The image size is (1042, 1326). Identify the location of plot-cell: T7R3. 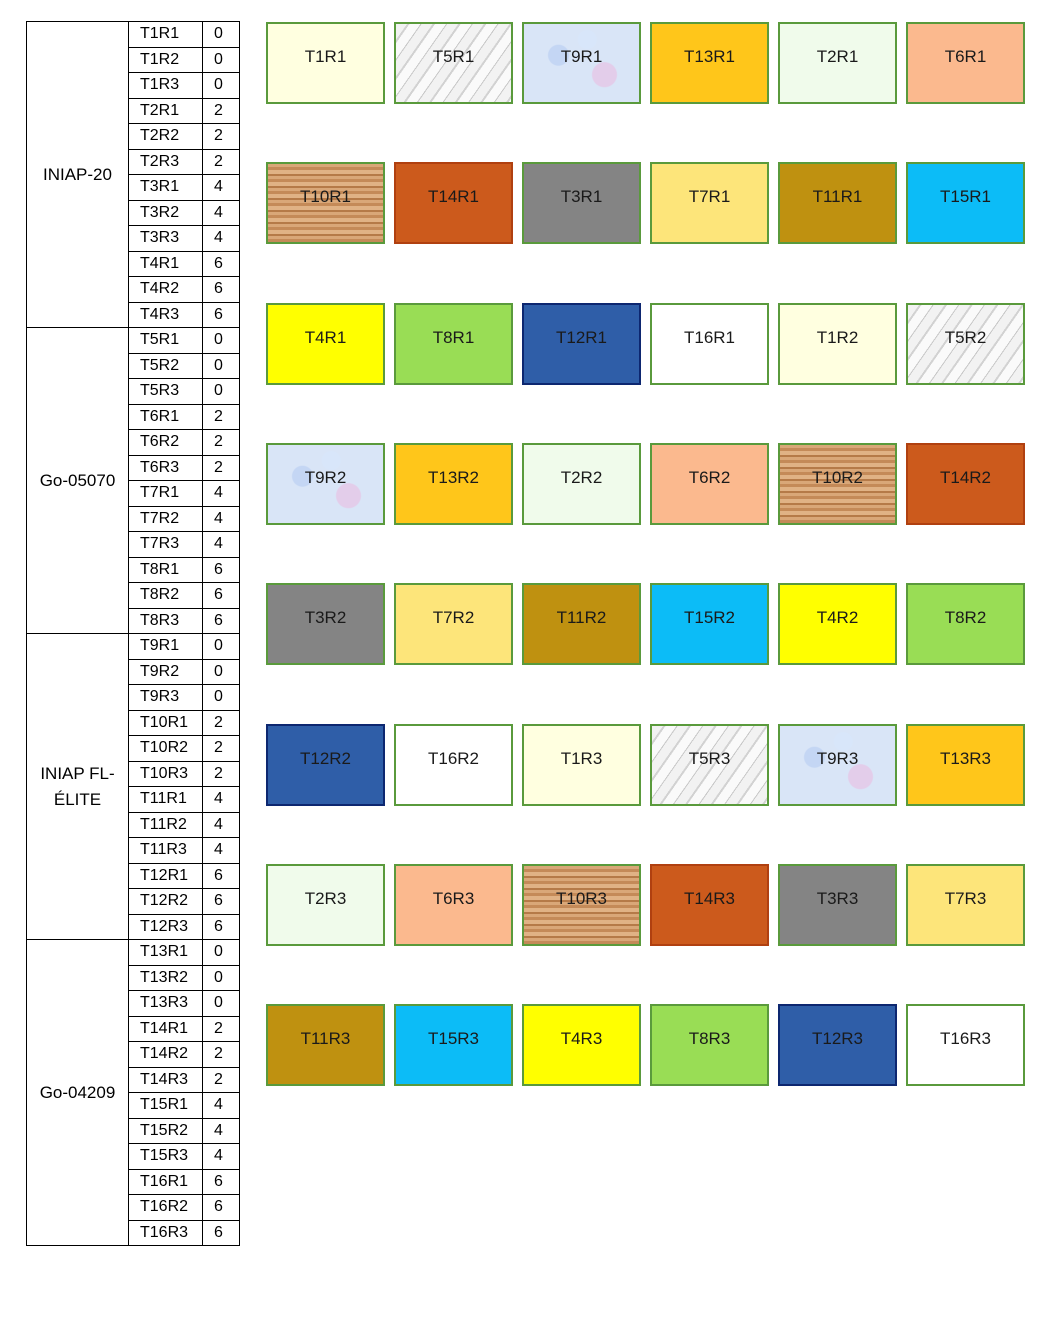
(965, 905).